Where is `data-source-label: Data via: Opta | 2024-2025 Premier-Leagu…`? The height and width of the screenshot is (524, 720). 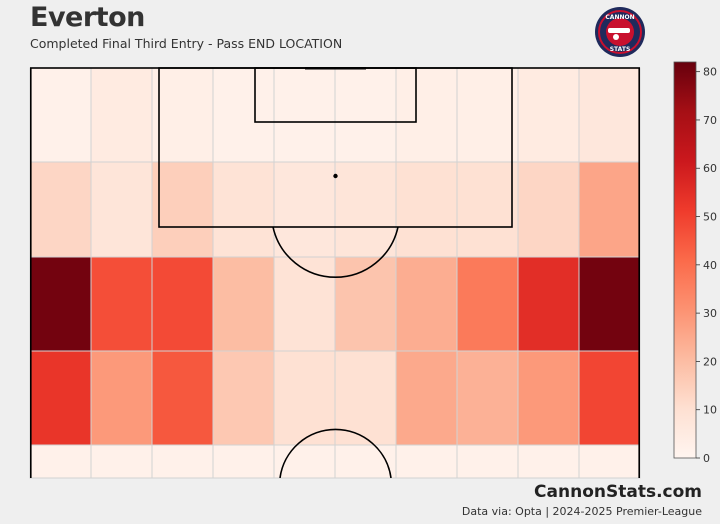
data-source-label: Data via: Opta | 2024-2025 Premier-Leagu… is located at coordinates (581, 511).